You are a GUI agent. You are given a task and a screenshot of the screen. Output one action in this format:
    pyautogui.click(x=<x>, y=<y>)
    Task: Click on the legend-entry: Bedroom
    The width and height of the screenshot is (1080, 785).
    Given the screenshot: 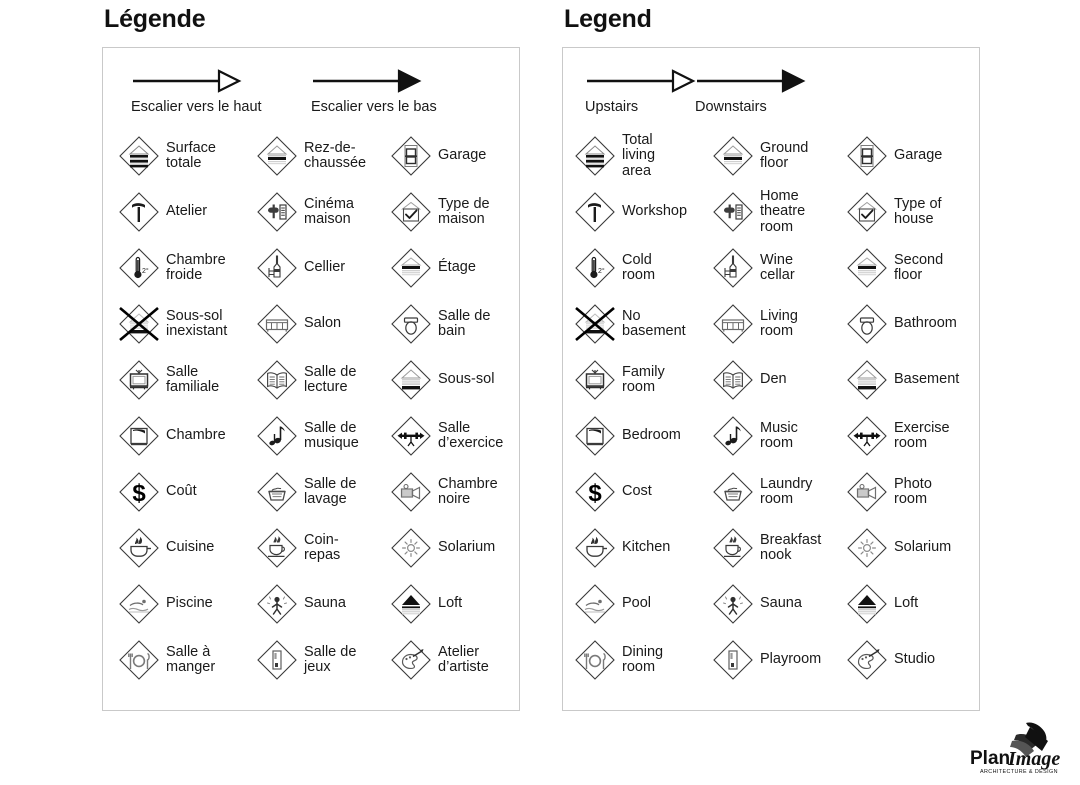 What is the action you would take?
    pyautogui.click(x=643, y=436)
    